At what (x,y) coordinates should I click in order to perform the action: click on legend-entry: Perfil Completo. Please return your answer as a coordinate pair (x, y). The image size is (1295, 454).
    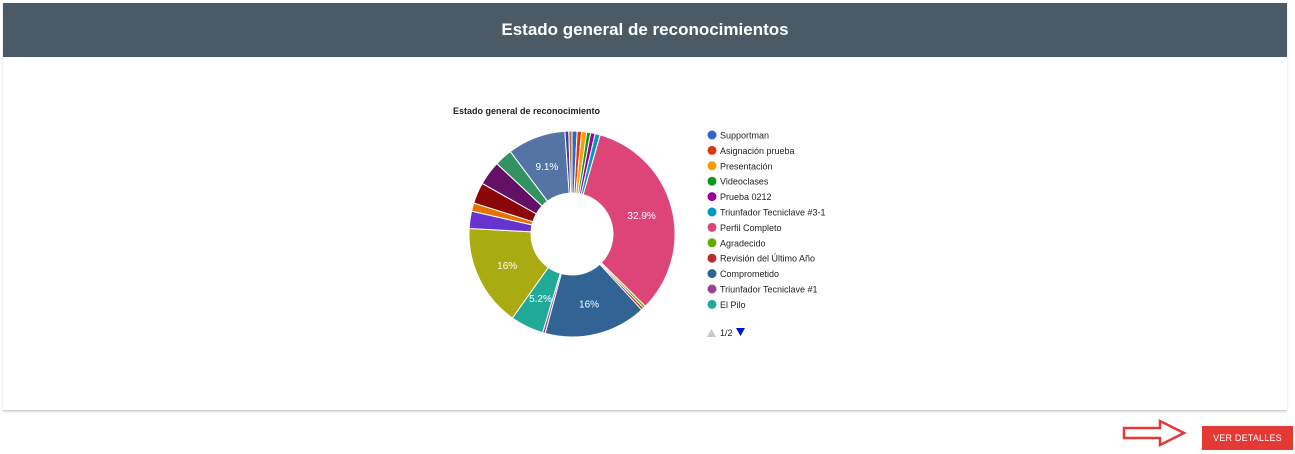
    Looking at the image, I should click on (751, 228).